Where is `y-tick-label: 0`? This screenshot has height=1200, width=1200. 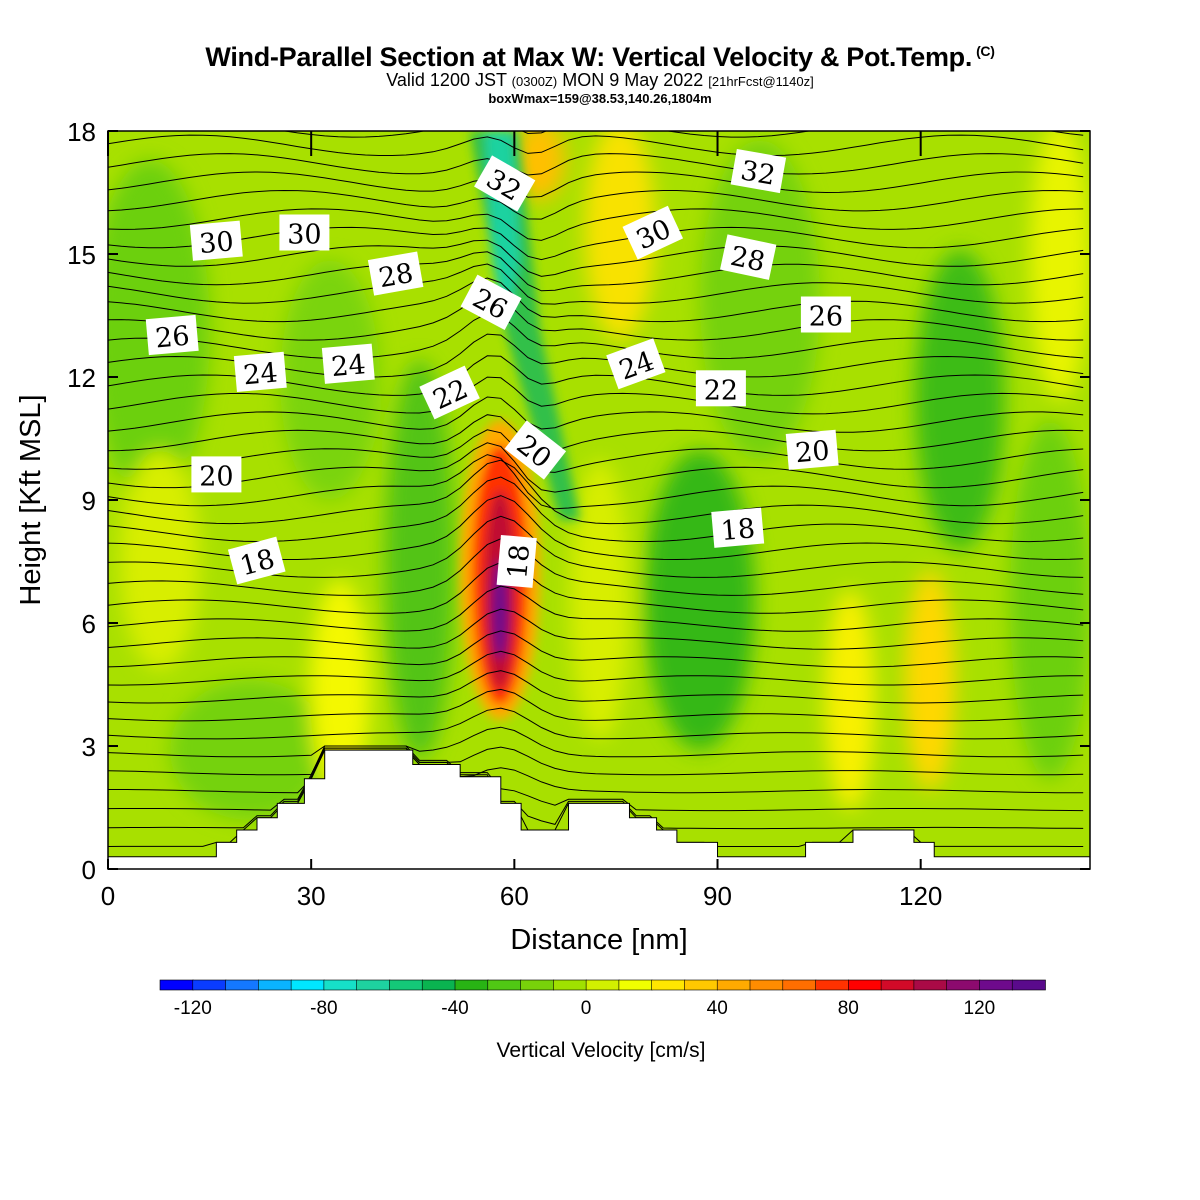
y-tick-label: 0 is located at coordinates (89, 870).